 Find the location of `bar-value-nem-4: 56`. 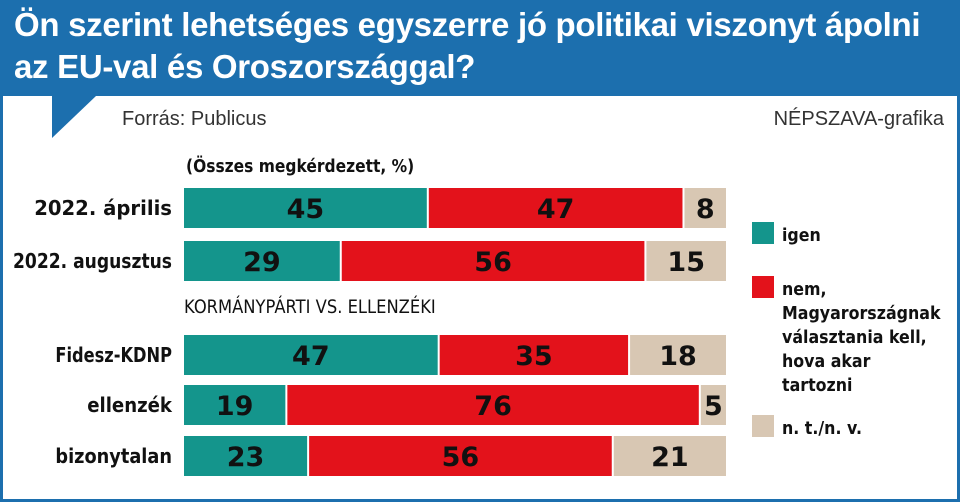

bar-value-nem-4: 56 is located at coordinates (461, 457).